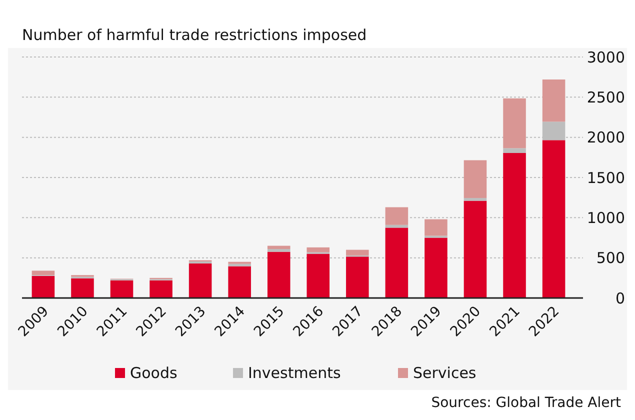  I want to click on y-tick-label: 3000, so click(605, 57).